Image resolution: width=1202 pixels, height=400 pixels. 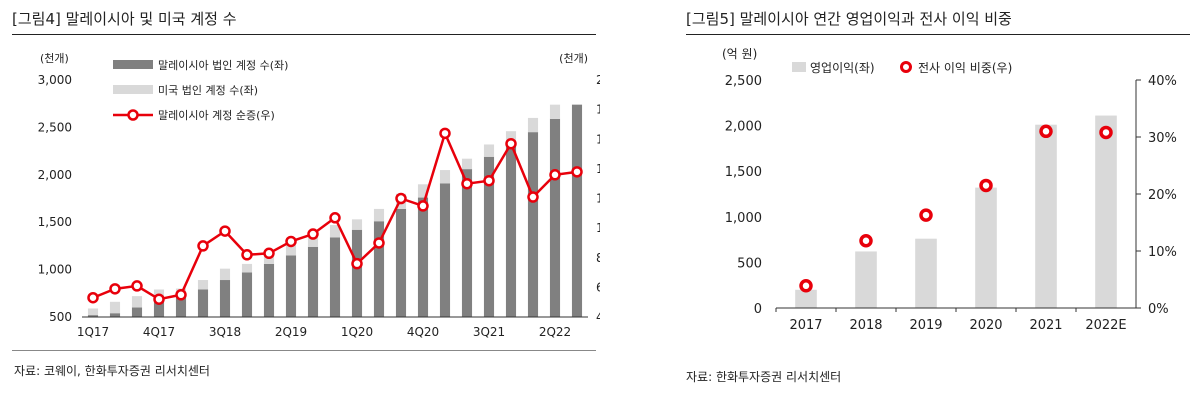 What do you see at coordinates (1105, 325) in the screenshot?
I see `x-tick-label: 2022E` at bounding box center [1105, 325].